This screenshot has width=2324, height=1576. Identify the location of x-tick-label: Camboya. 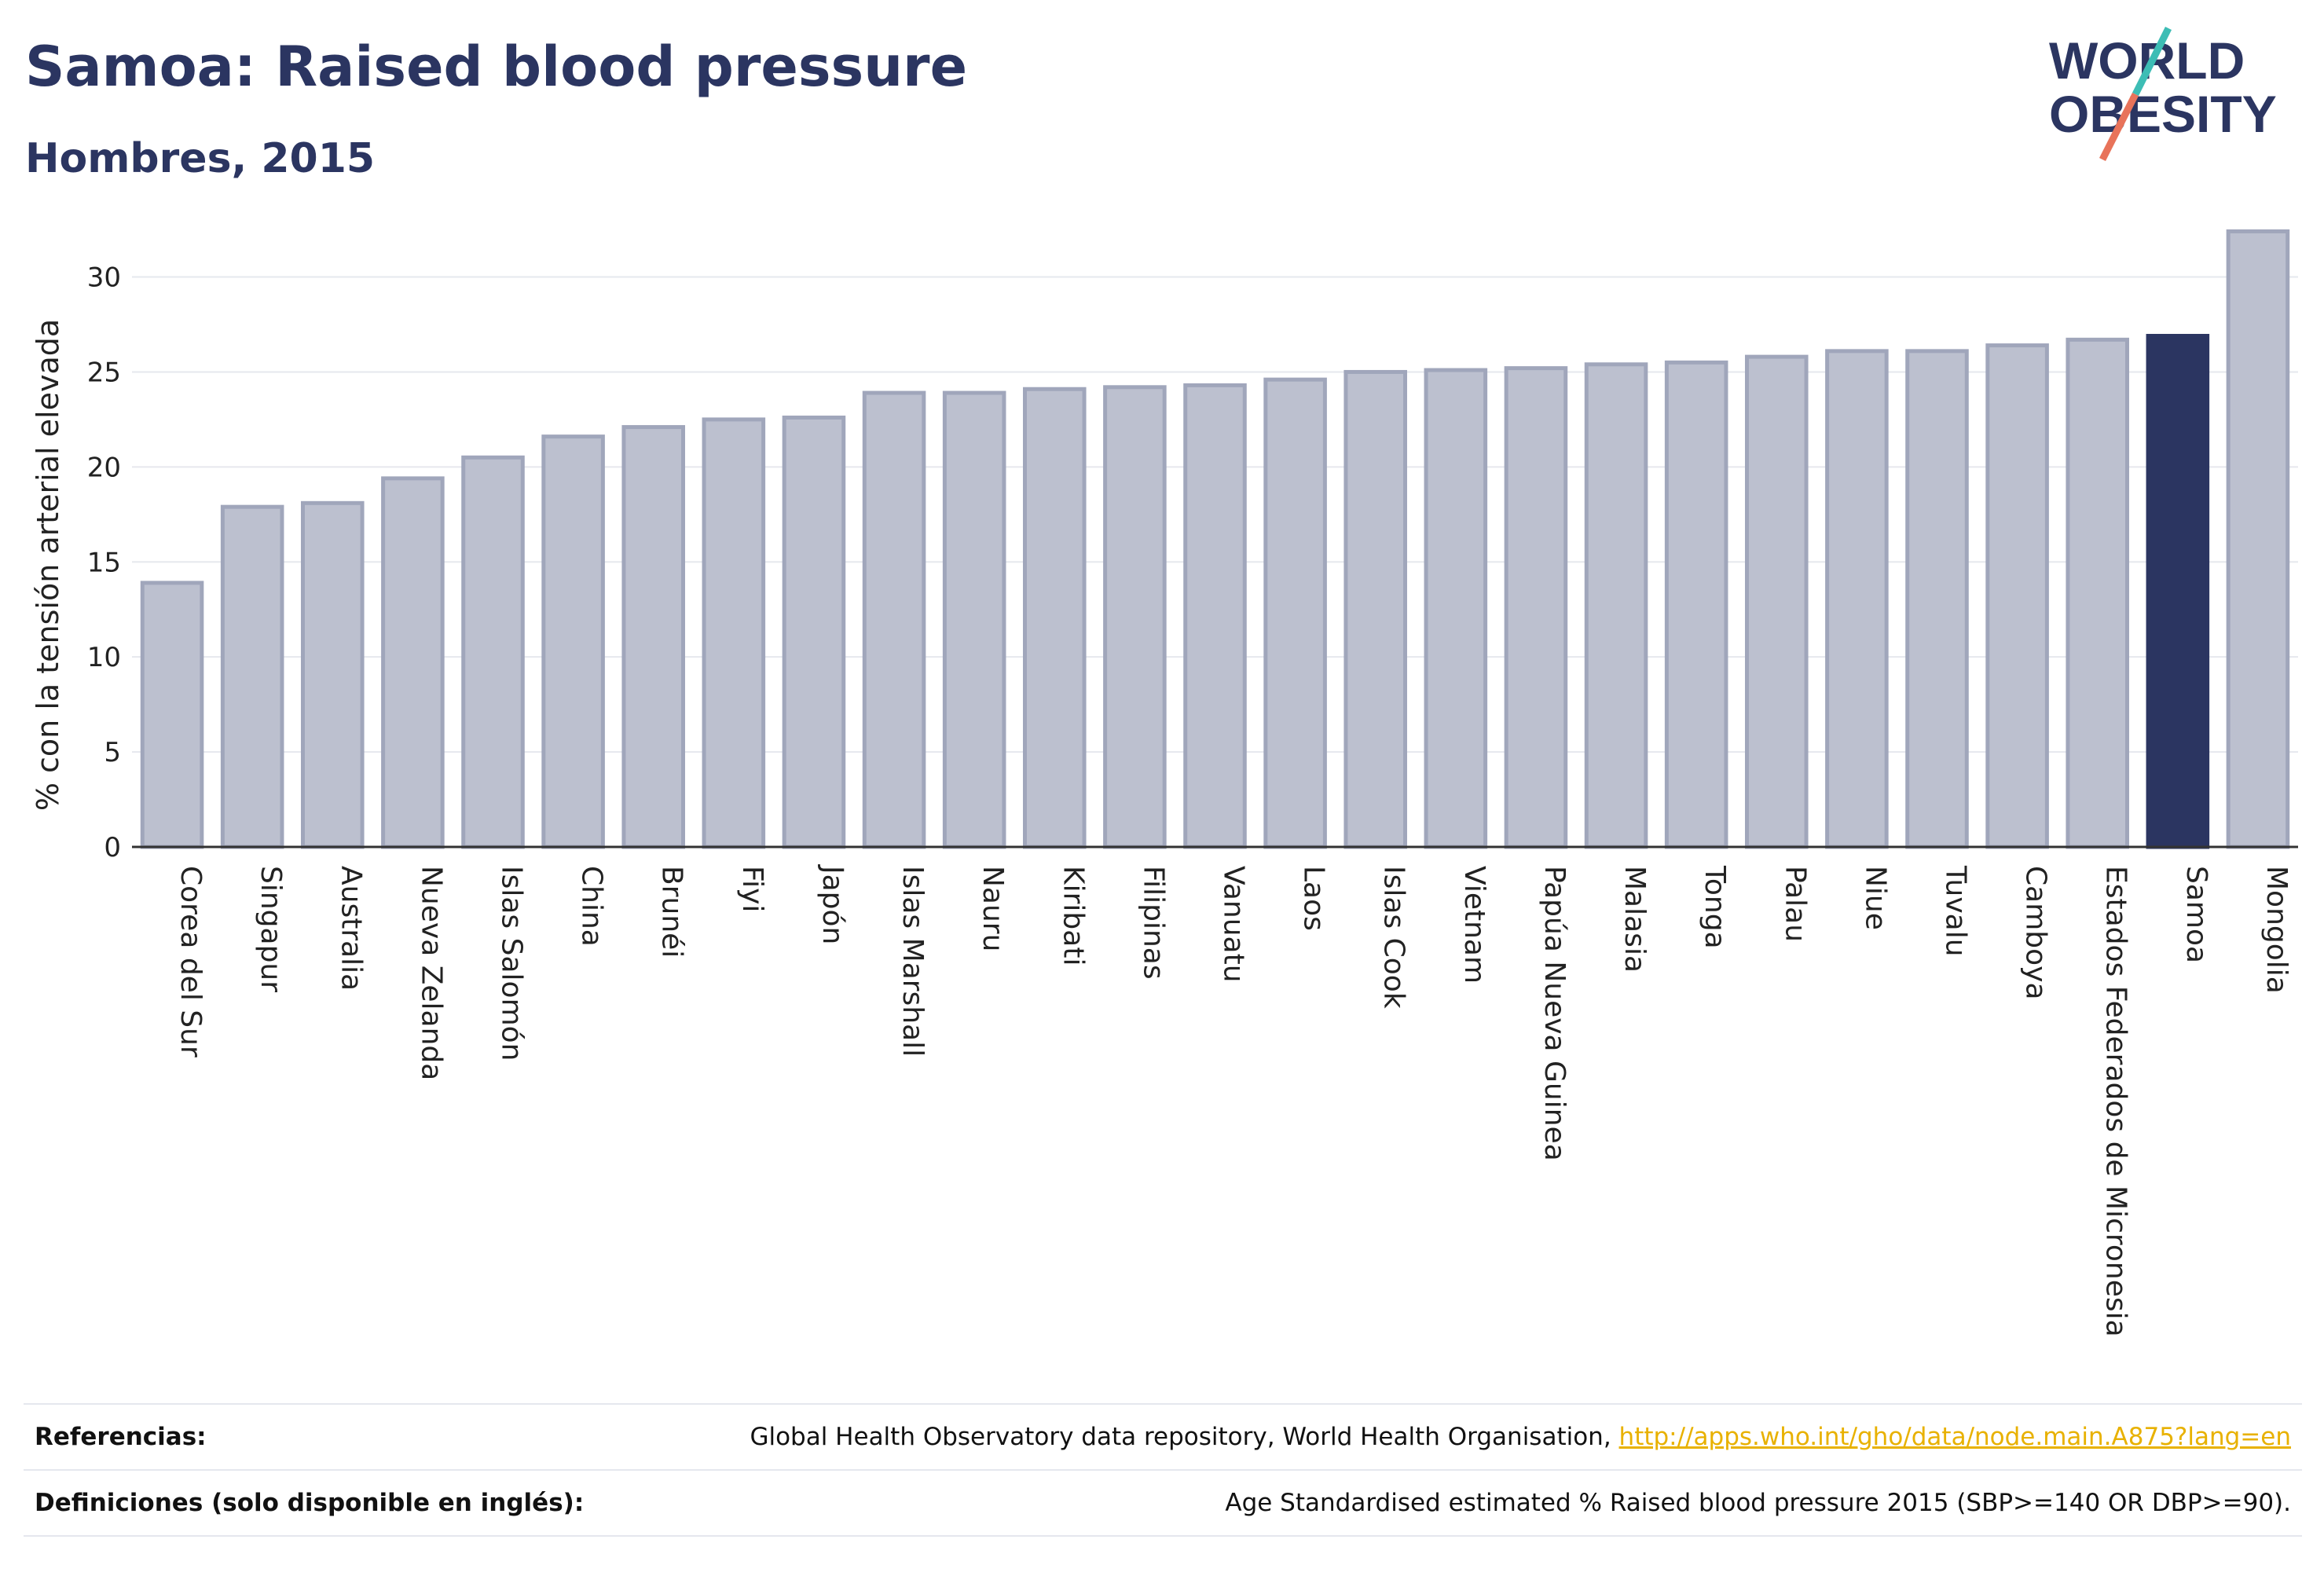
(2036, 933).